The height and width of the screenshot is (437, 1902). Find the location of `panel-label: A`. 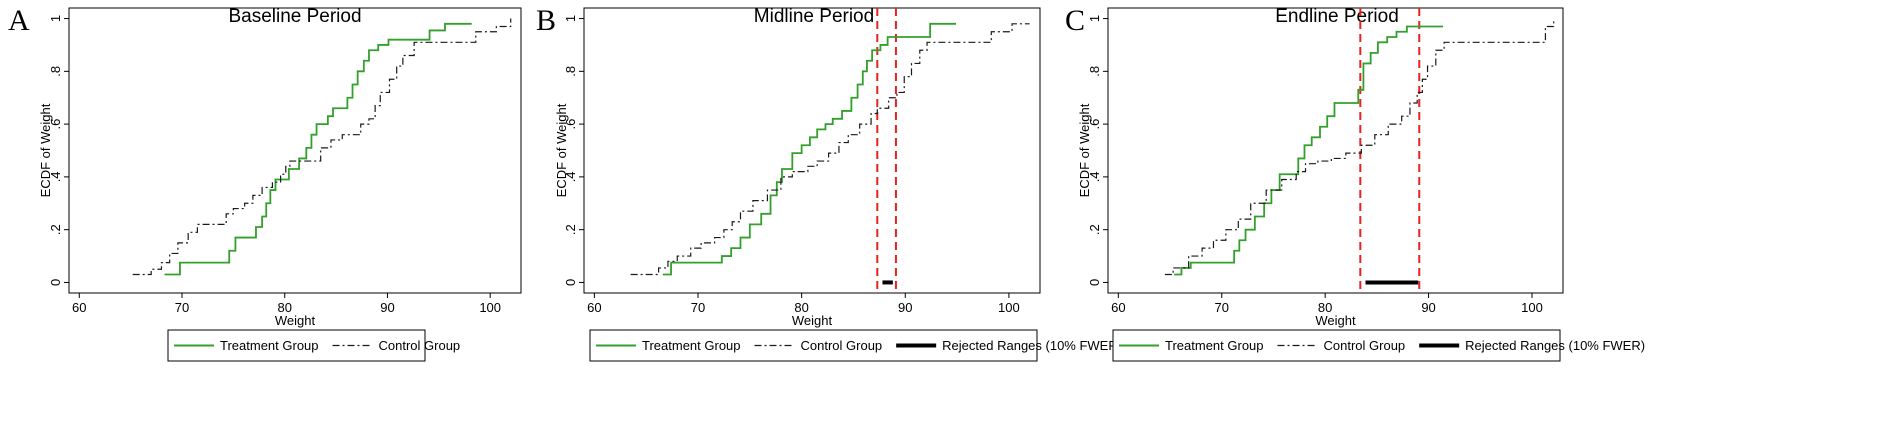

panel-label: A is located at coordinates (19, 20).